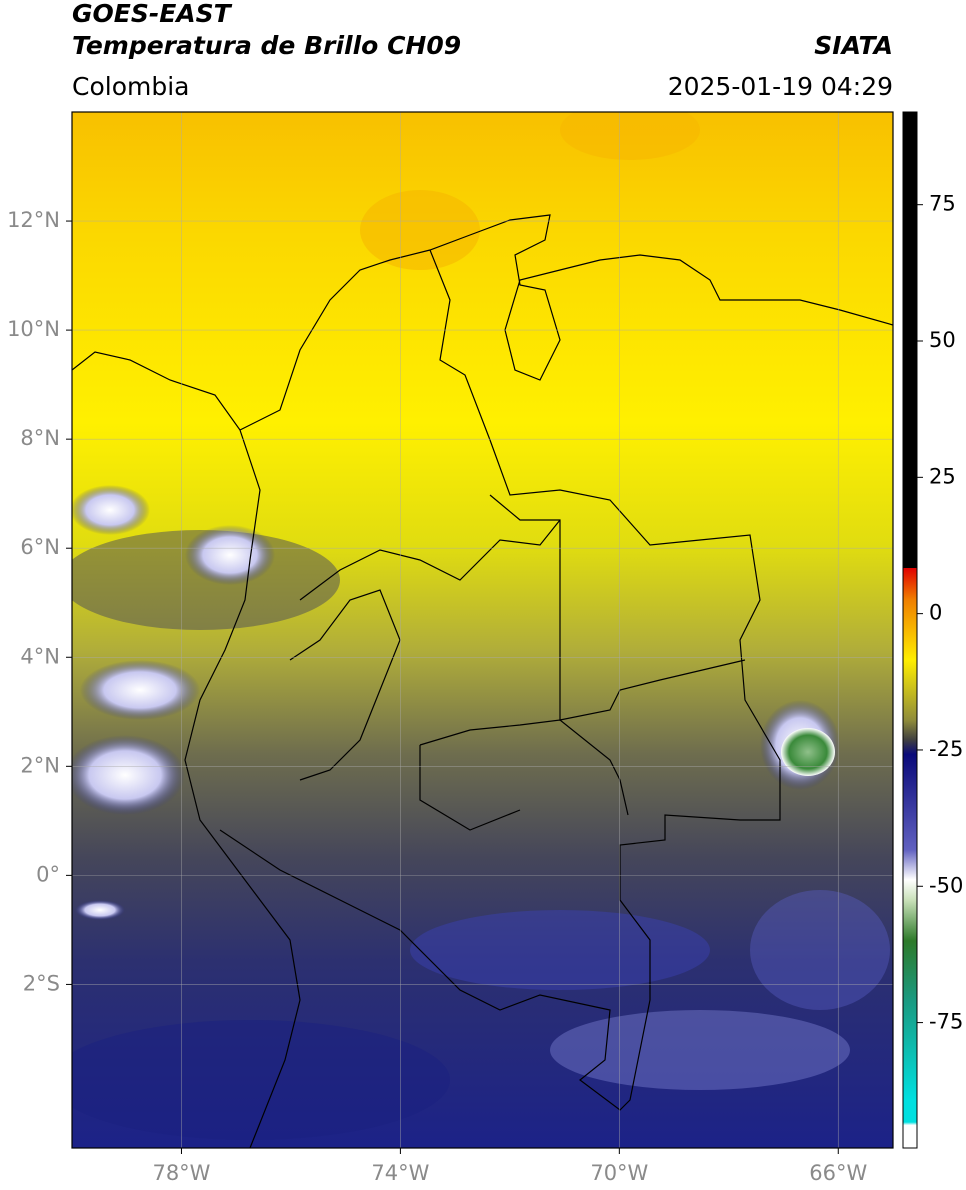 Image resolution: width=966 pixels, height=1190 pixels. What do you see at coordinates (40, 547) in the screenshot?
I see `lat-tick-label: 6°N` at bounding box center [40, 547].